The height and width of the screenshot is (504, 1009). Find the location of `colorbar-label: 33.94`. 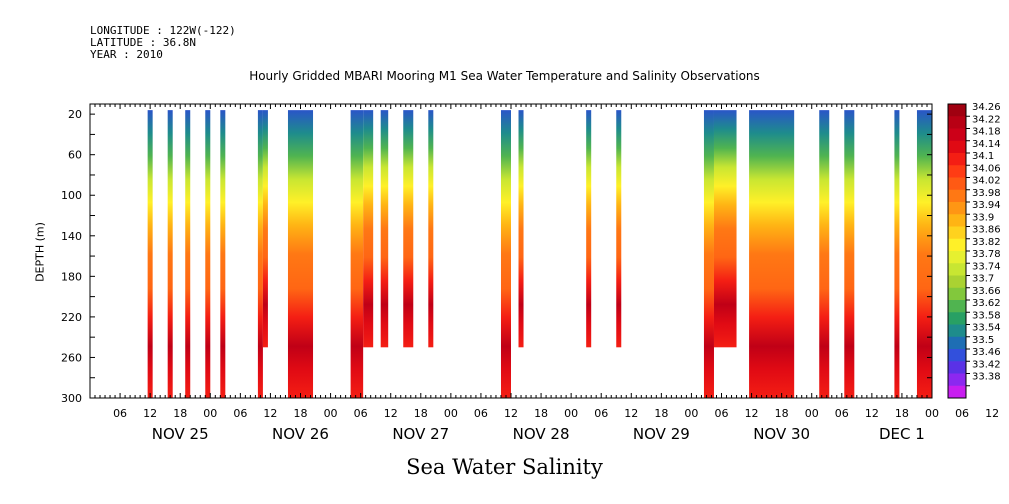

colorbar-label: 33.94 is located at coordinates (986, 205).